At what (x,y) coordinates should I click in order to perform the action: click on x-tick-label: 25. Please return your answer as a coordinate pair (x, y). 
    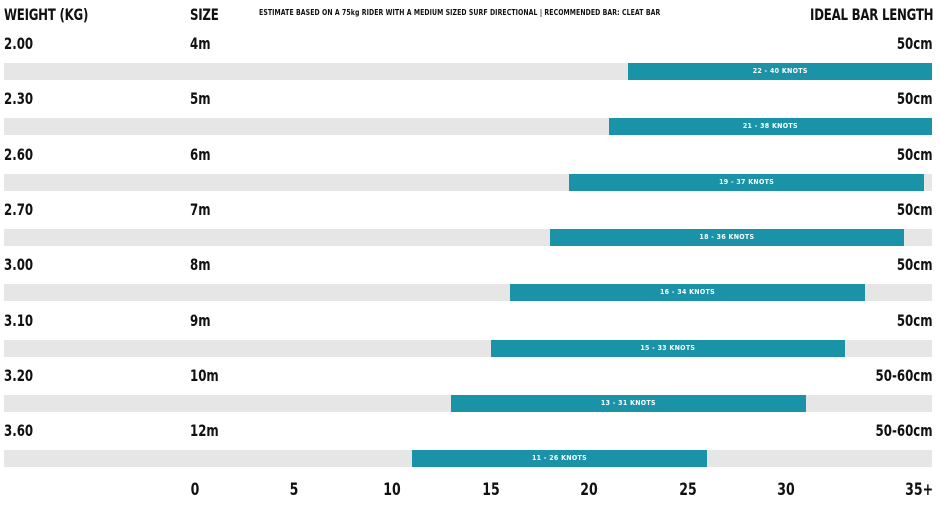
    Looking at the image, I should click on (687, 490).